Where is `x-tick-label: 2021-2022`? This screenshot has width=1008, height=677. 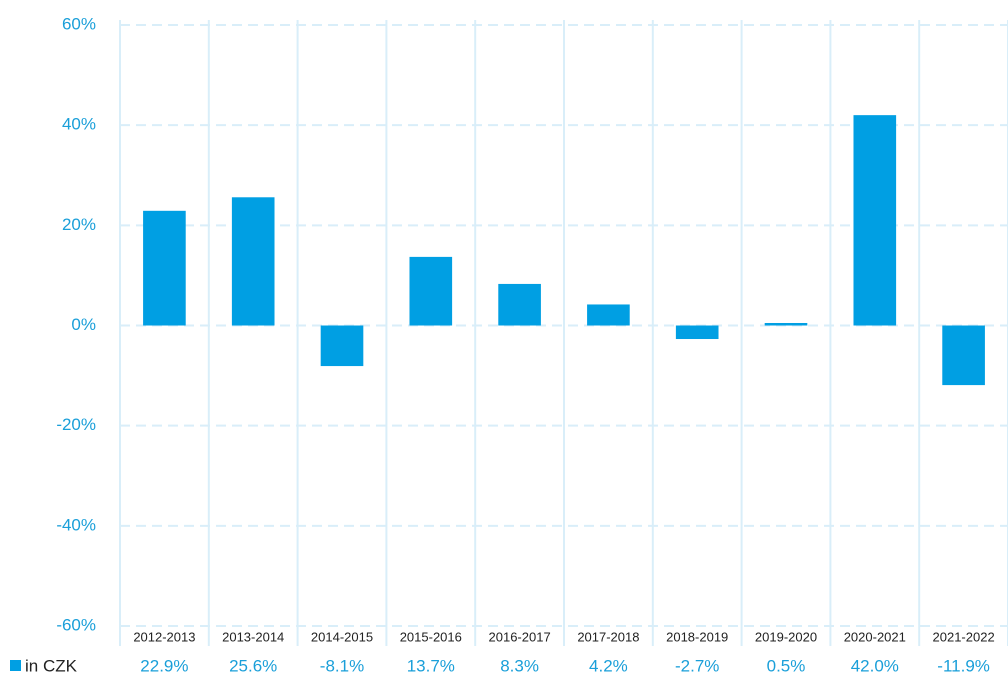 x-tick-label: 2021-2022 is located at coordinates (964, 636).